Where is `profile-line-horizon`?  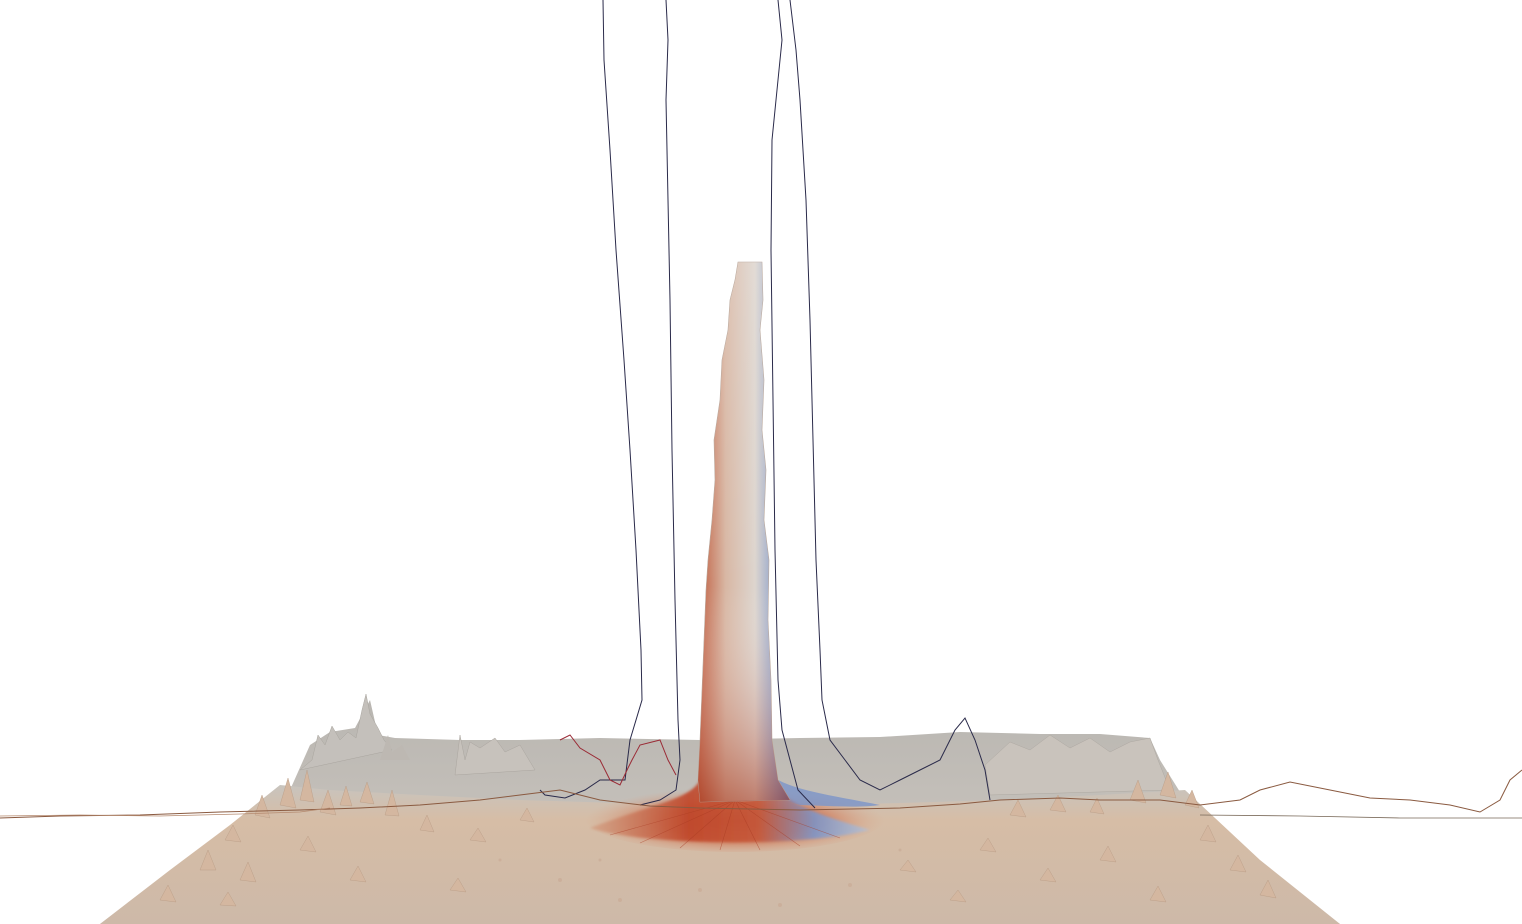
profile-line-horizon is located at coordinates (761, 794).